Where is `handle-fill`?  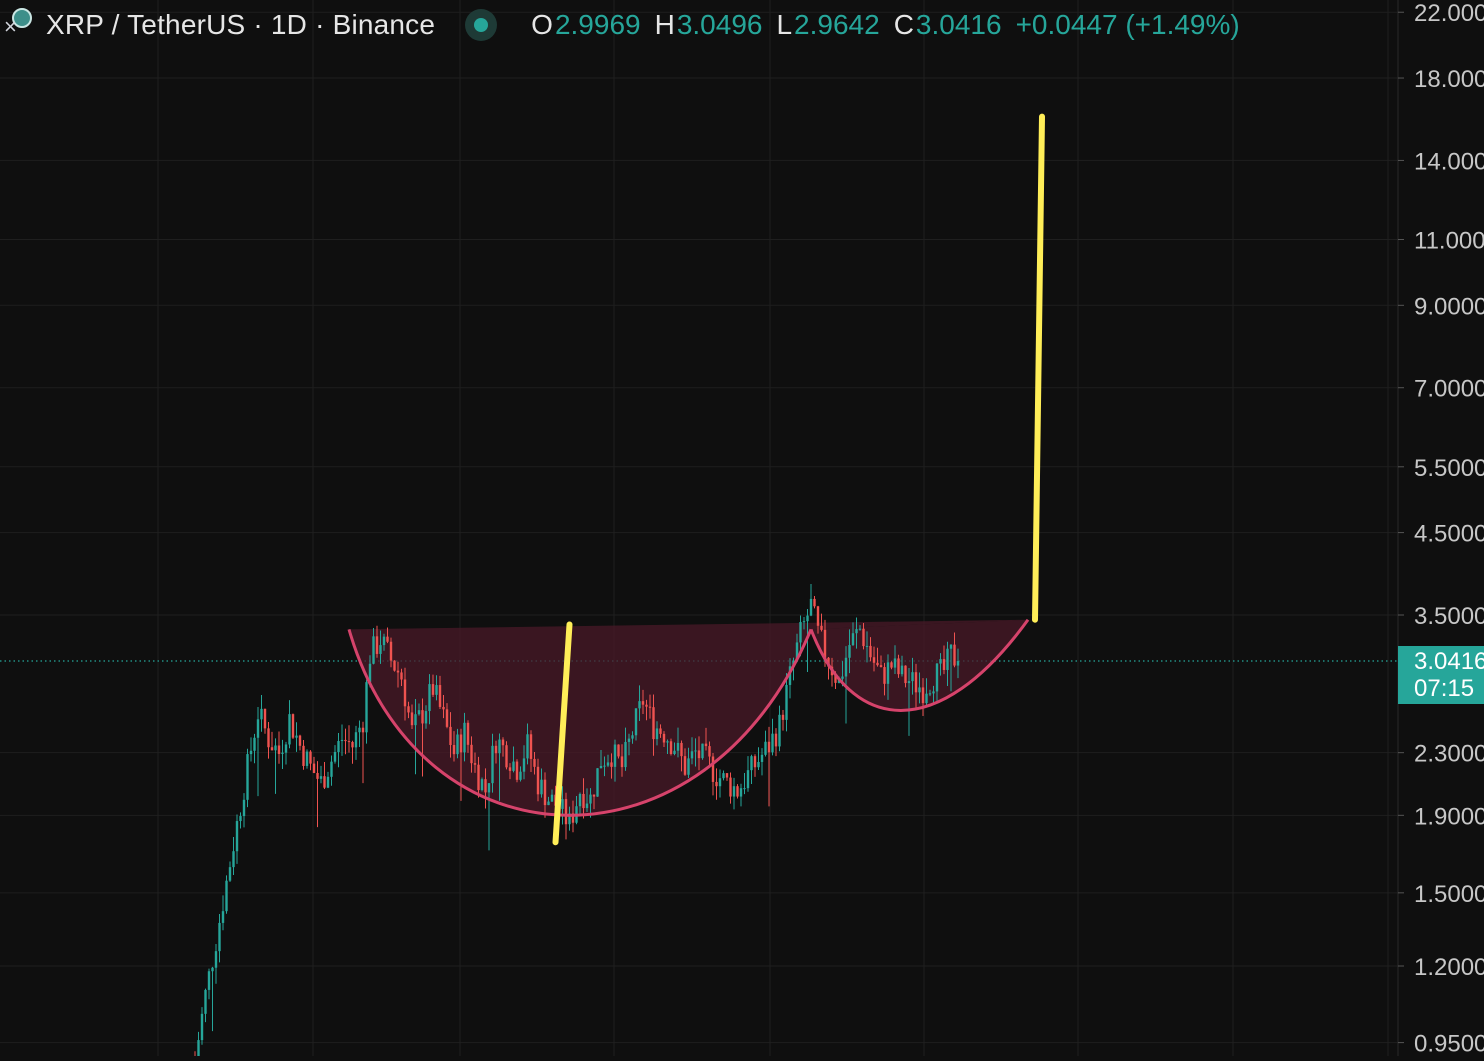
handle-fill is located at coordinates (919, 665).